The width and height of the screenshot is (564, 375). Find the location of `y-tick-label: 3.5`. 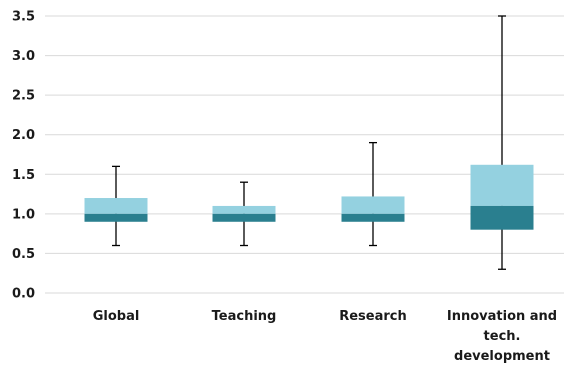

y-tick-label: 3.5 is located at coordinates (23, 17).